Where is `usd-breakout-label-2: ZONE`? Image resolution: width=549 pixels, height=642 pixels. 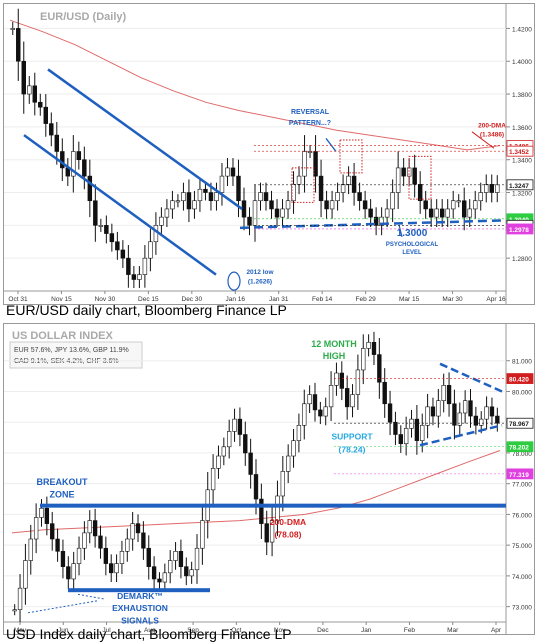 usd-breakout-label-2: ZONE is located at coordinates (61, 495).